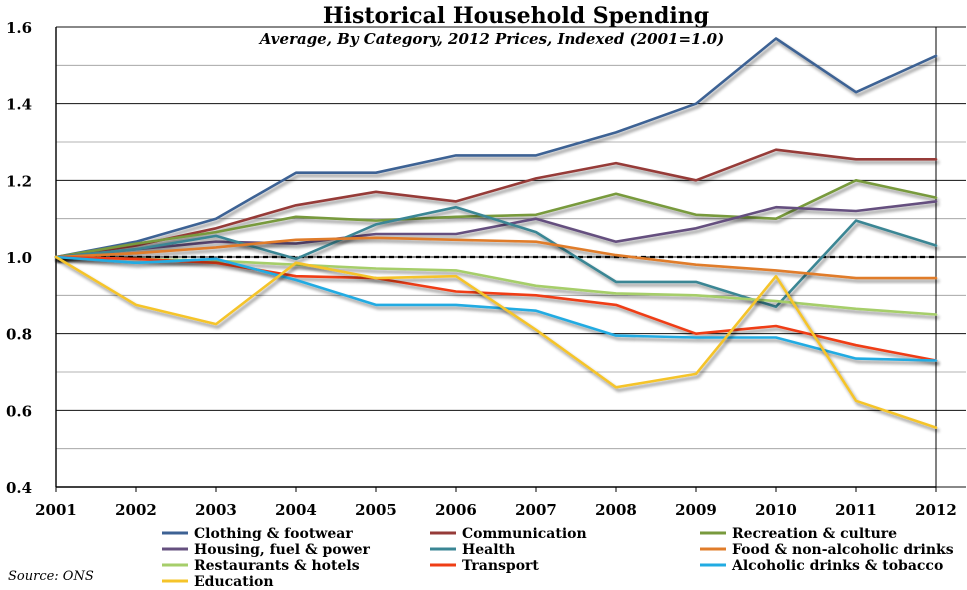 The height and width of the screenshot is (590, 967). What do you see at coordinates (19, 335) in the screenshot?
I see `y-tick-label: 0.8` at bounding box center [19, 335].